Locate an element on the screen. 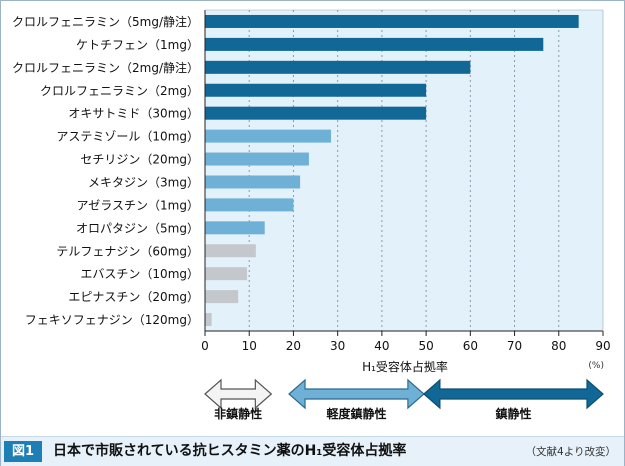  x-tick-label: 30 is located at coordinates (337, 346).